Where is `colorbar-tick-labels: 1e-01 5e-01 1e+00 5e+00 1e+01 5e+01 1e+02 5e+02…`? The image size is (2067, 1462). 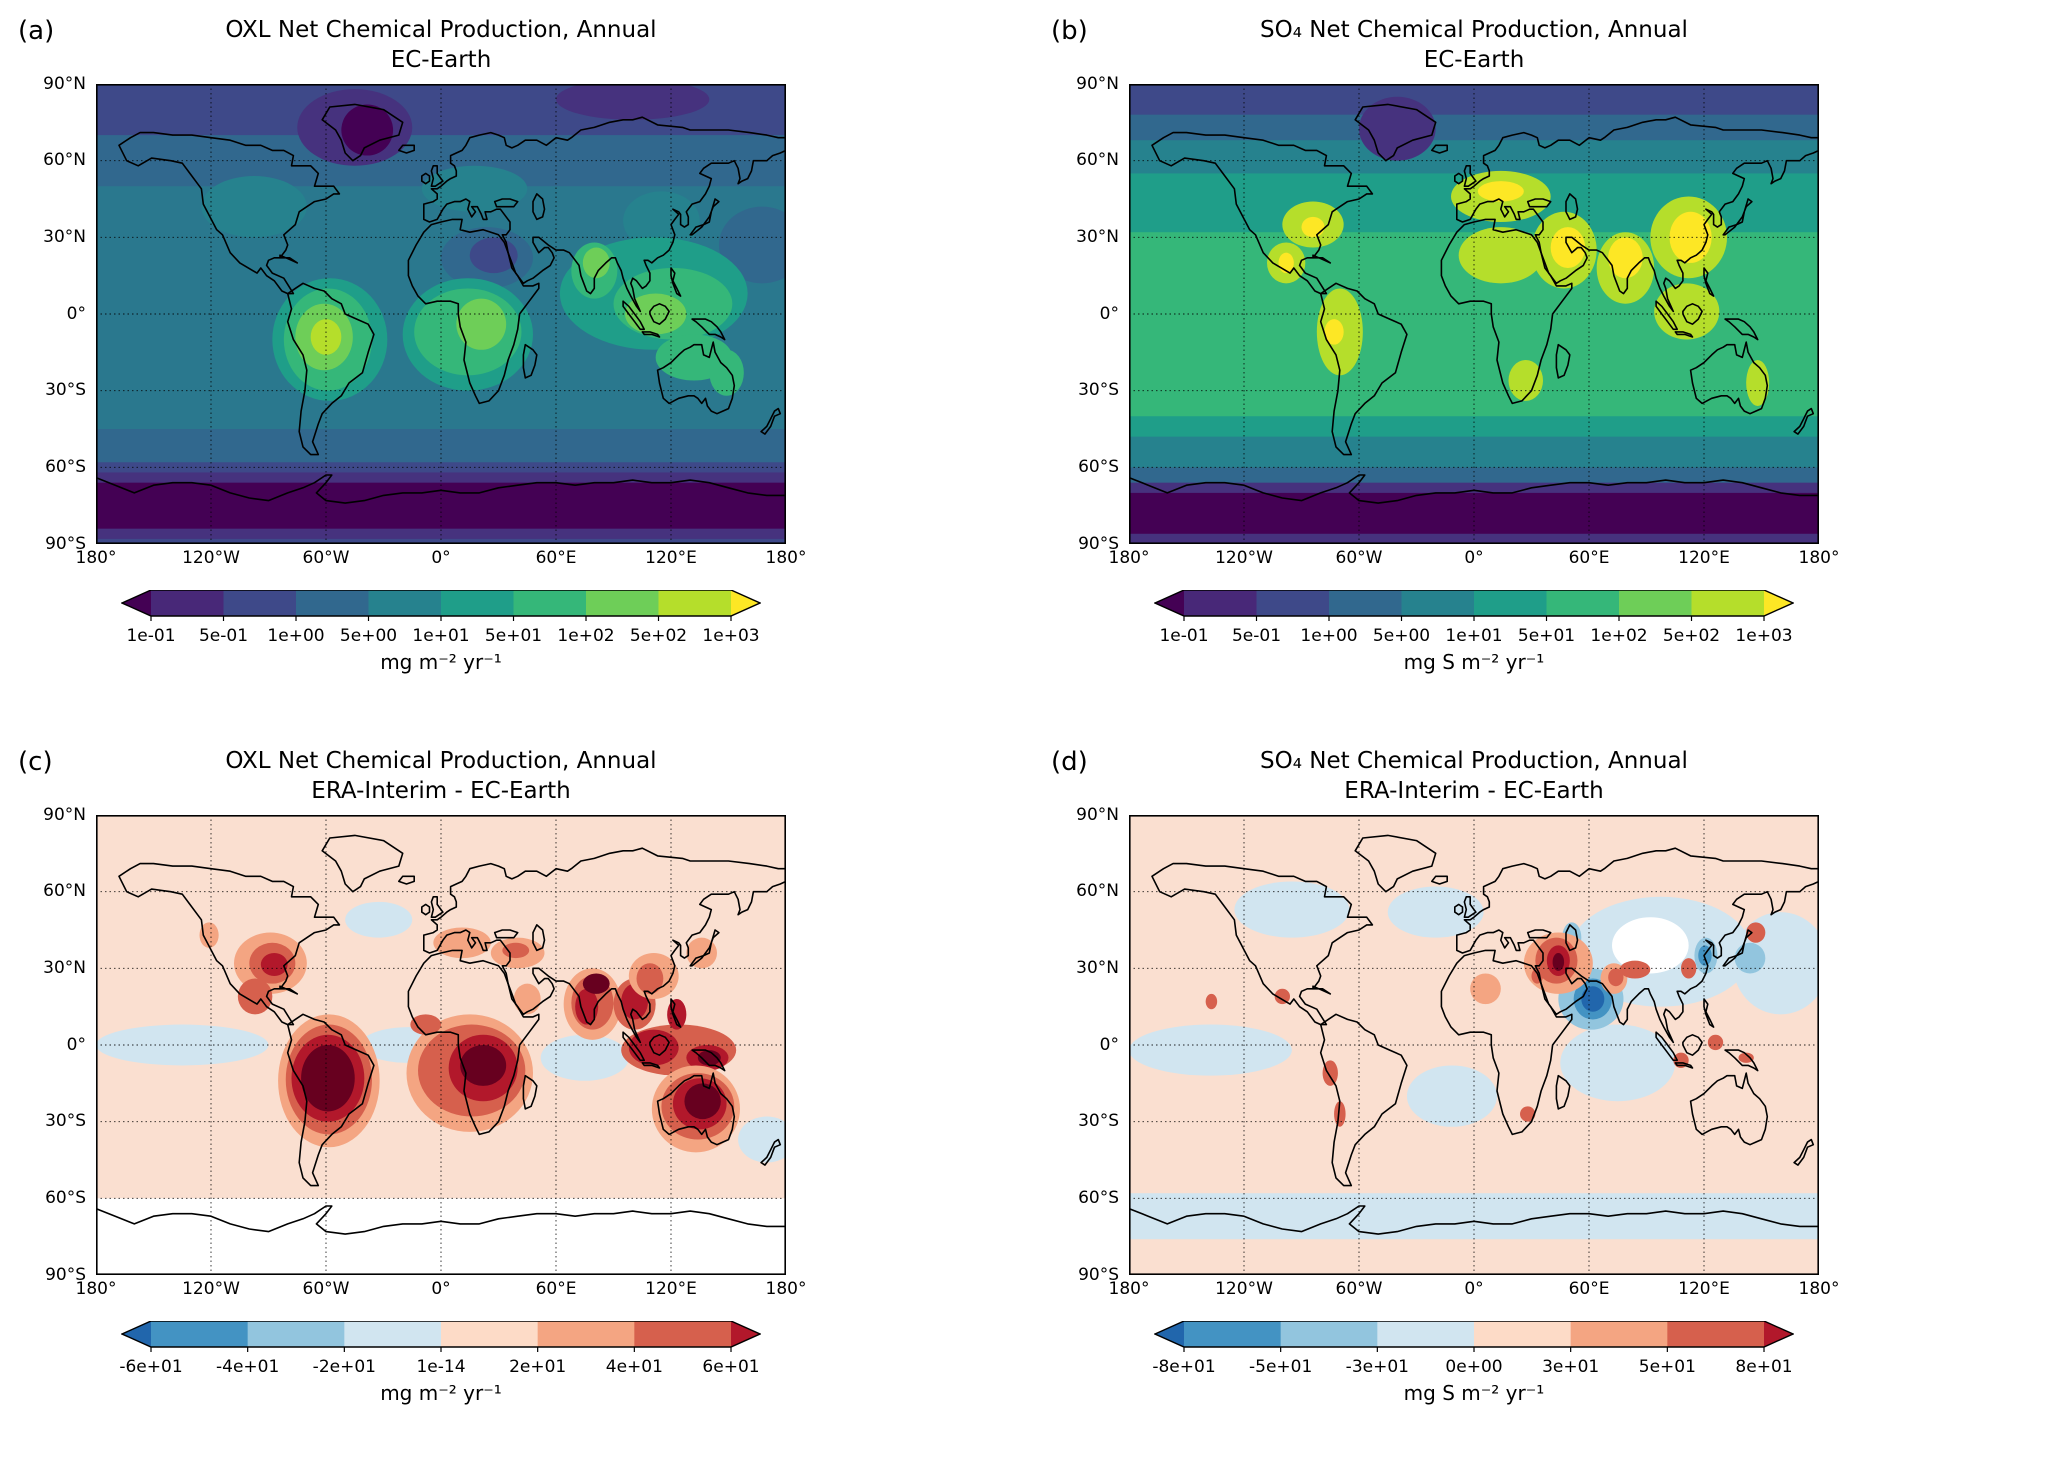
colorbar-tick-labels: 1e-01 5e-01 1e+00 5e+00 1e+01 5e+01 1e+02 5e+02… is located at coordinates (441, 635).